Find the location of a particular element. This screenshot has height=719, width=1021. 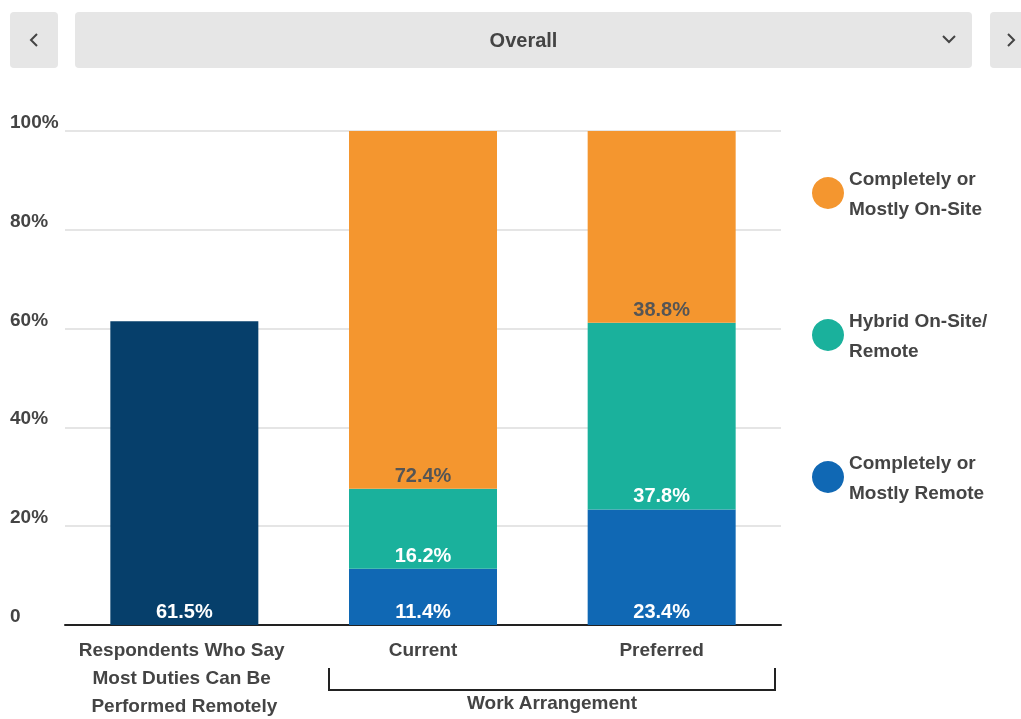

legend-label: Hybrid On-Site/ Remote is located at coordinates (921, 335).